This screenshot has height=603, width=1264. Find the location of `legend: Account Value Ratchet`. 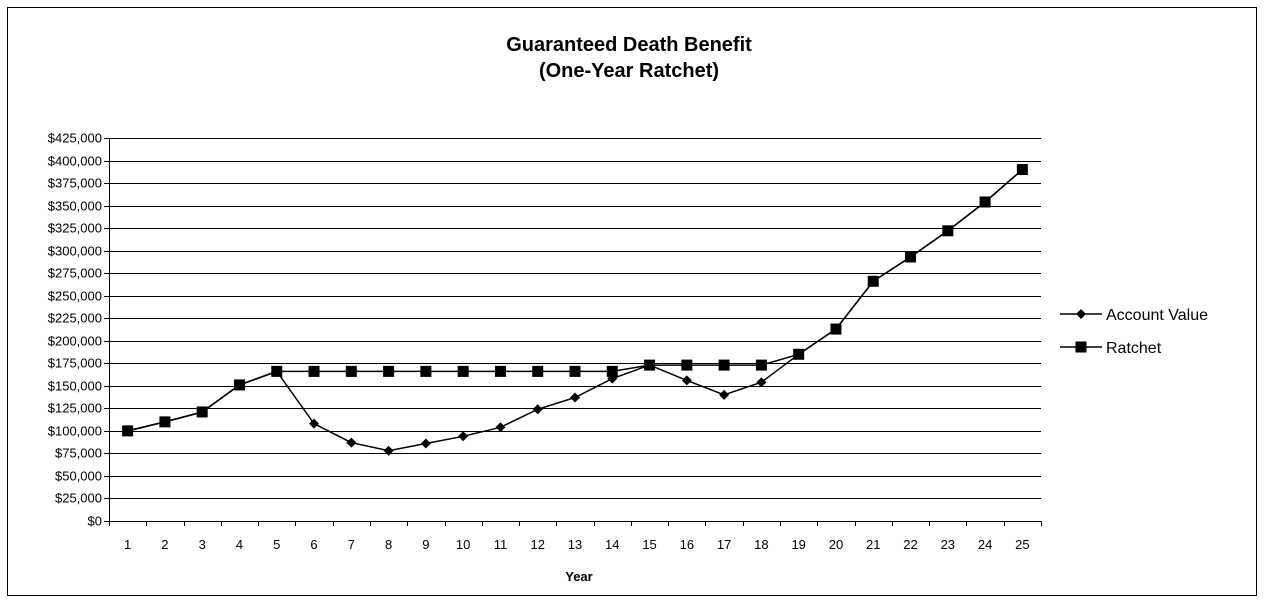

legend: Account Value Ratchet is located at coordinates (1134, 332).